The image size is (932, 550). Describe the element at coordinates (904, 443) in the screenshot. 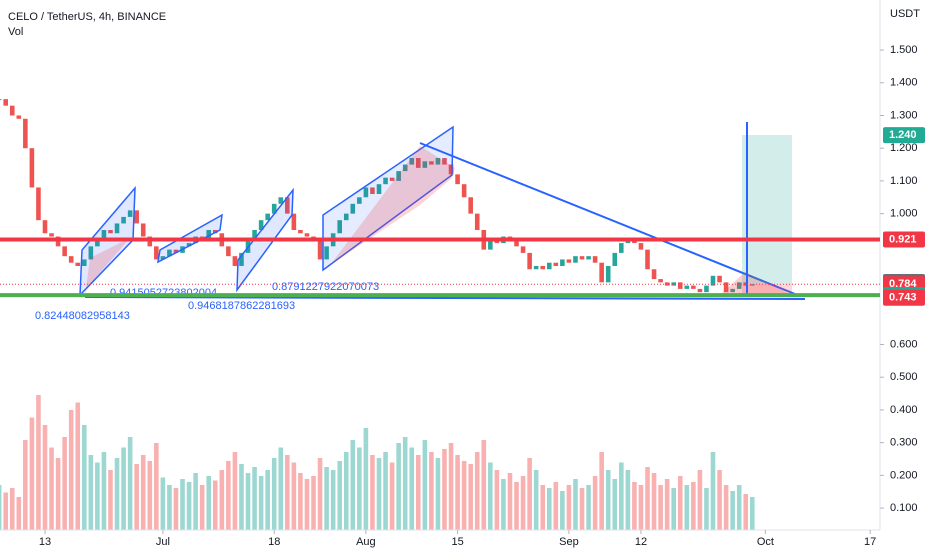

I see `y-tick-label: 0.300` at that location.